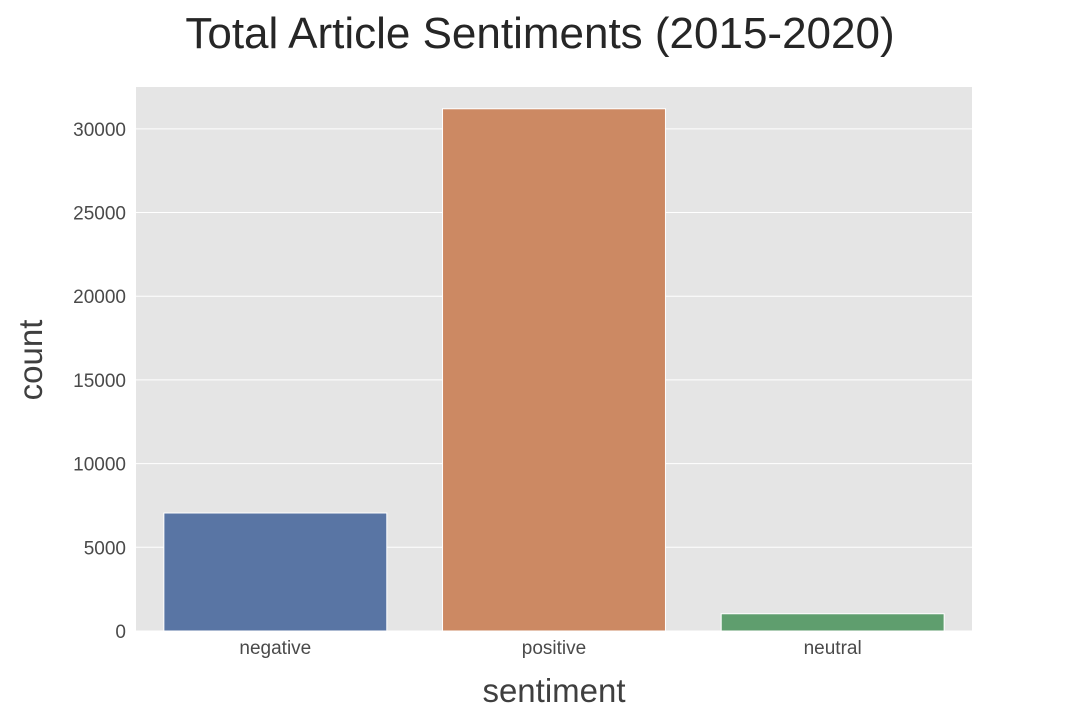 This screenshot has width=1080, height=720. What do you see at coordinates (30, 360) in the screenshot?
I see `y-axis-label: count` at bounding box center [30, 360].